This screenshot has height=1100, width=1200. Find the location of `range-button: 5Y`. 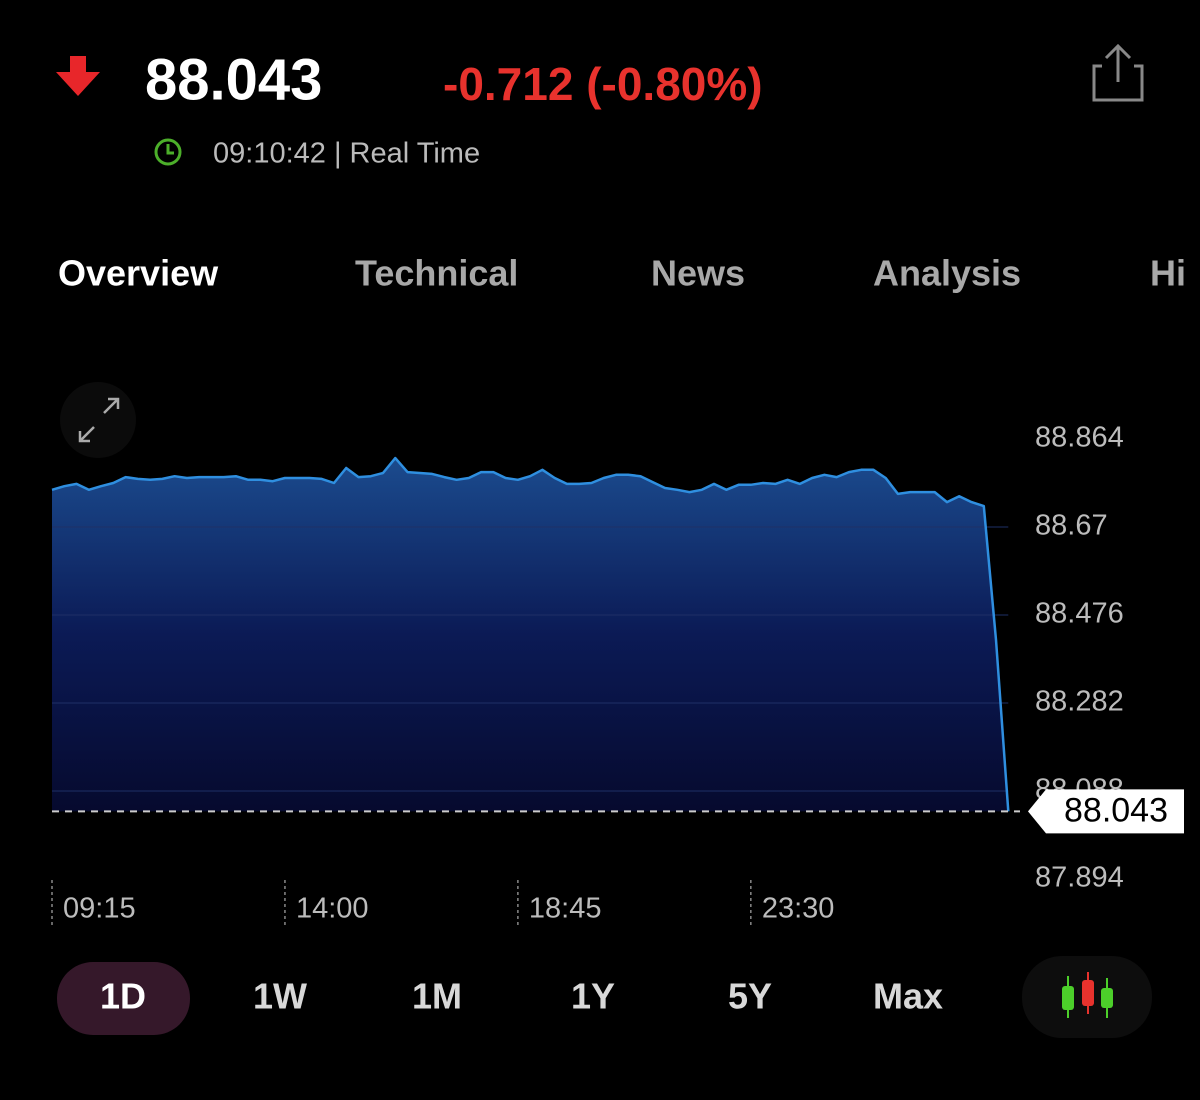

range-button: 5Y is located at coordinates (750, 996).